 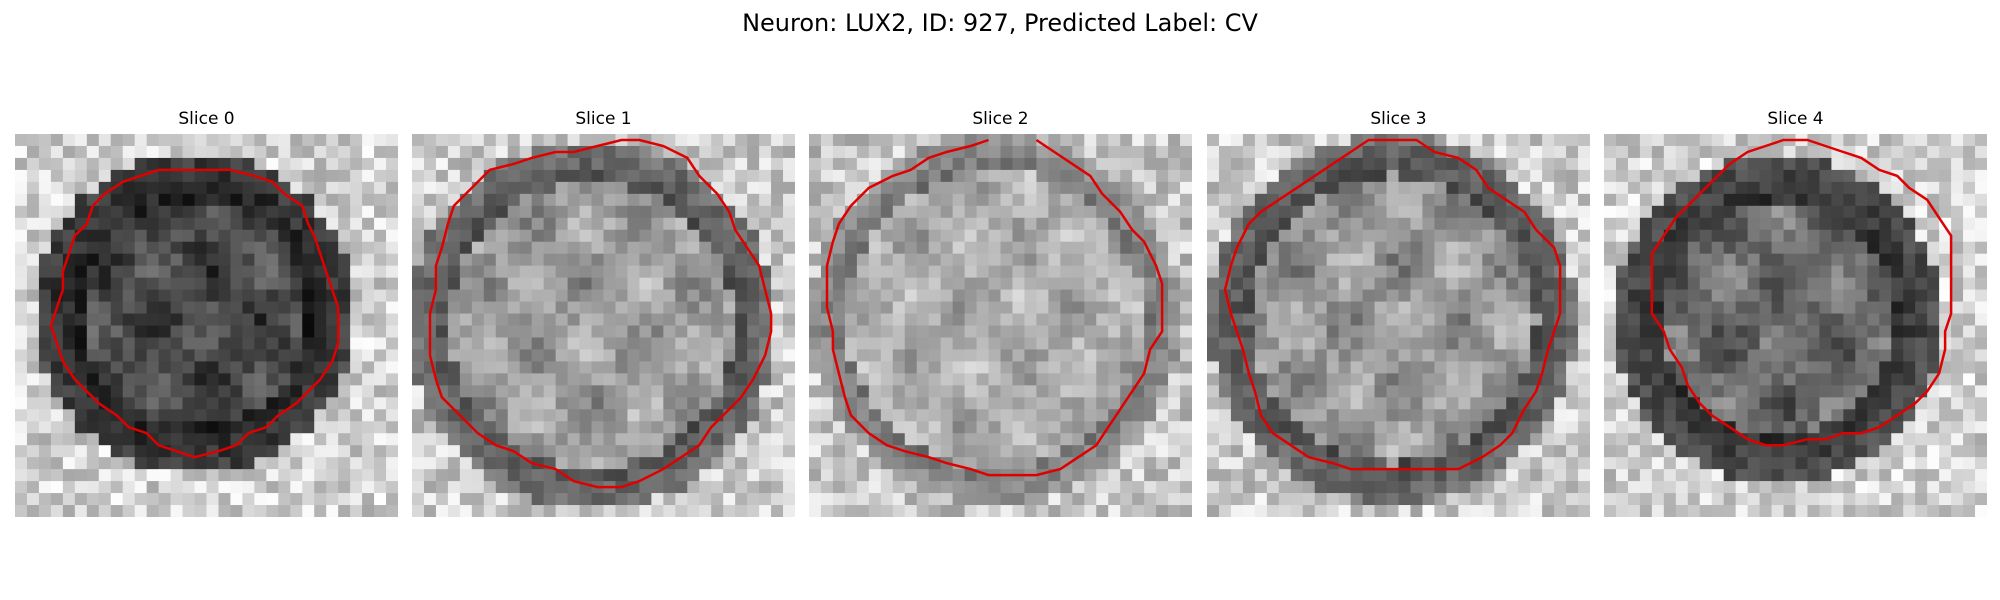 I want to click on slice-0-pixels, so click(x=206, y=325).